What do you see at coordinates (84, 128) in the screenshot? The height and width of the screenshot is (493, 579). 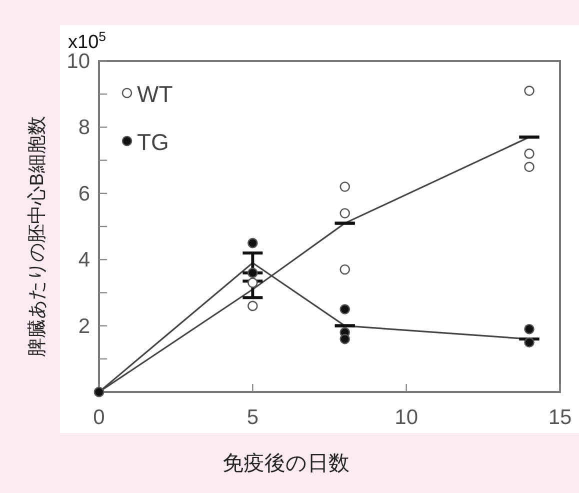 I see `y-tick-label: 8` at bounding box center [84, 128].